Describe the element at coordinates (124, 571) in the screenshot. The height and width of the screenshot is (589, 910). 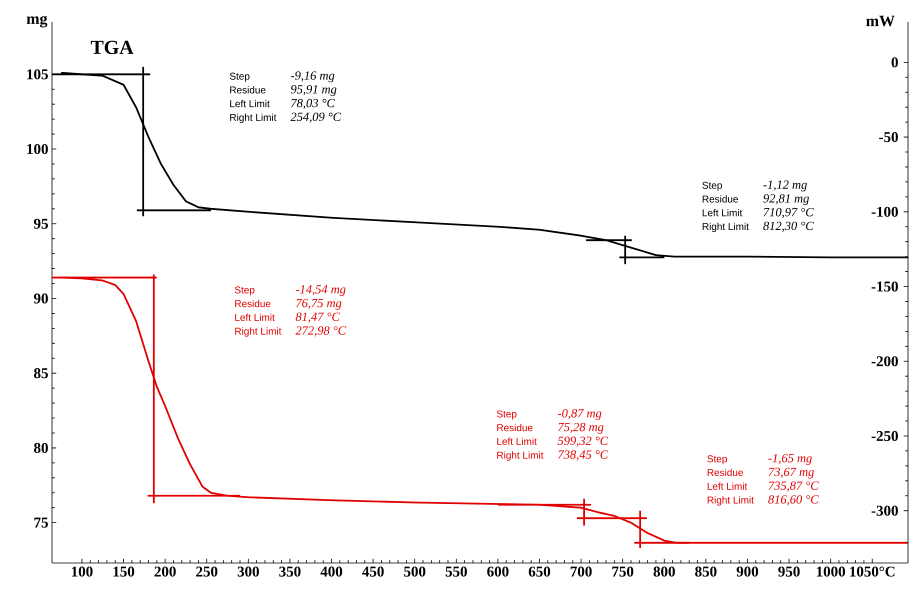
I see `x-tick-label: 150` at that location.